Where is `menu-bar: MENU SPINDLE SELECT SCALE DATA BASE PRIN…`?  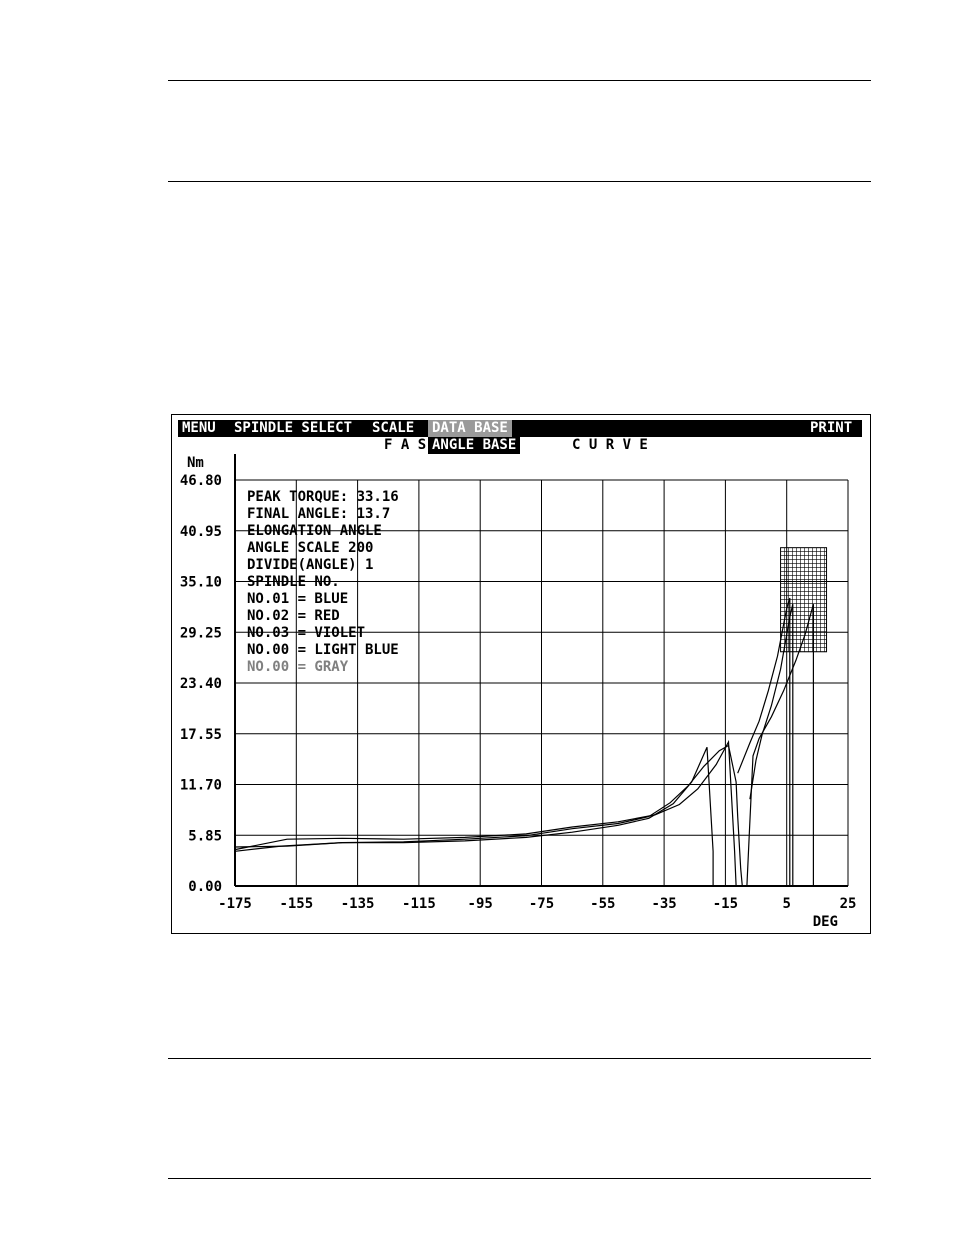
menu-bar: MENU SPINDLE SELECT SCALE DATA BASE PRIN… is located at coordinates (520, 428).